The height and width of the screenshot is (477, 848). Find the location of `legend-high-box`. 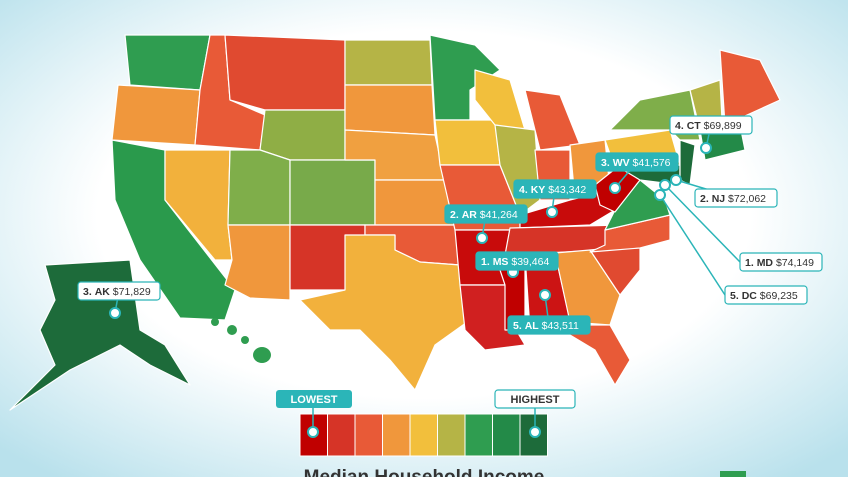

legend-high-box is located at coordinates (535, 399).